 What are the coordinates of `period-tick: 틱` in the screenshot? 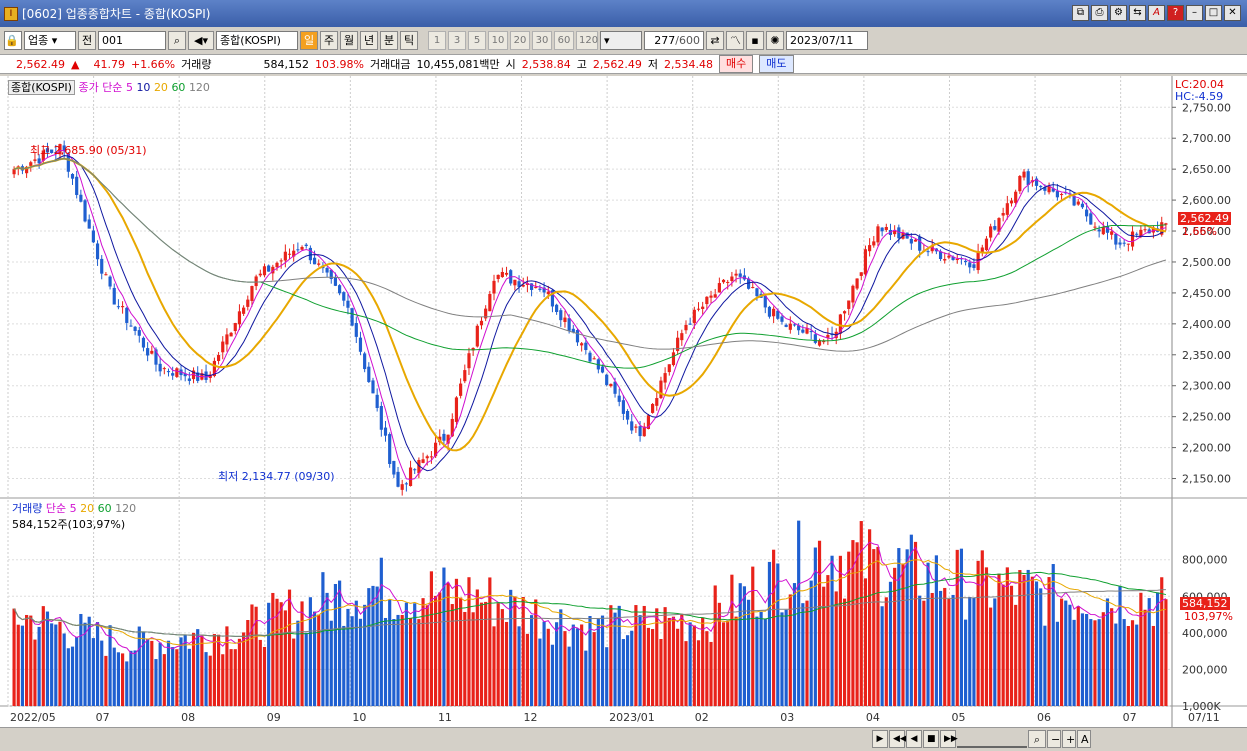 It's located at (409, 40).